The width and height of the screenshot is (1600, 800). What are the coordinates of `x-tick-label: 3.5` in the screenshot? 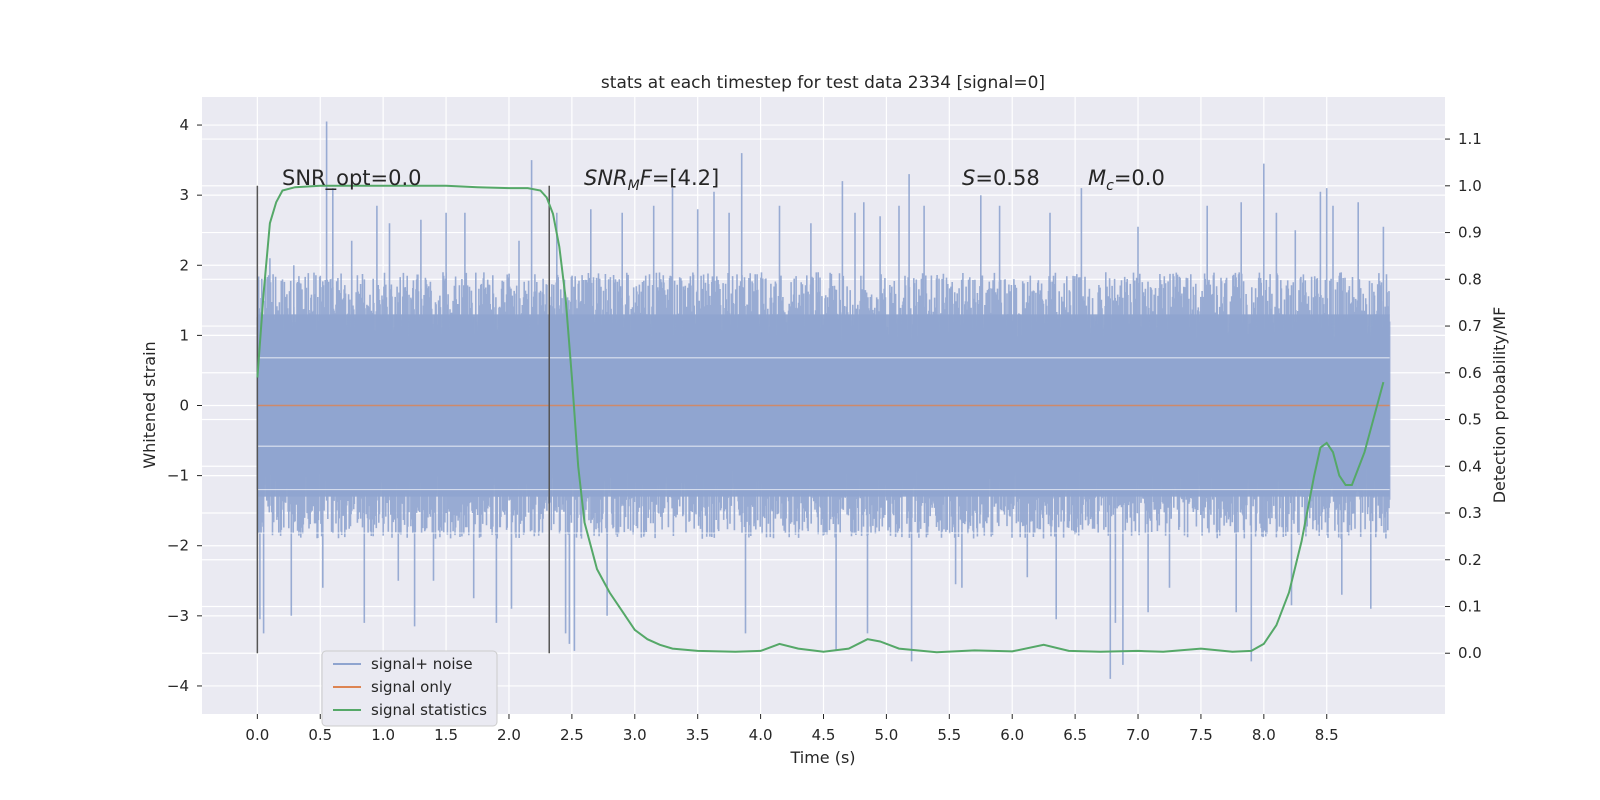 It's located at (698, 735).